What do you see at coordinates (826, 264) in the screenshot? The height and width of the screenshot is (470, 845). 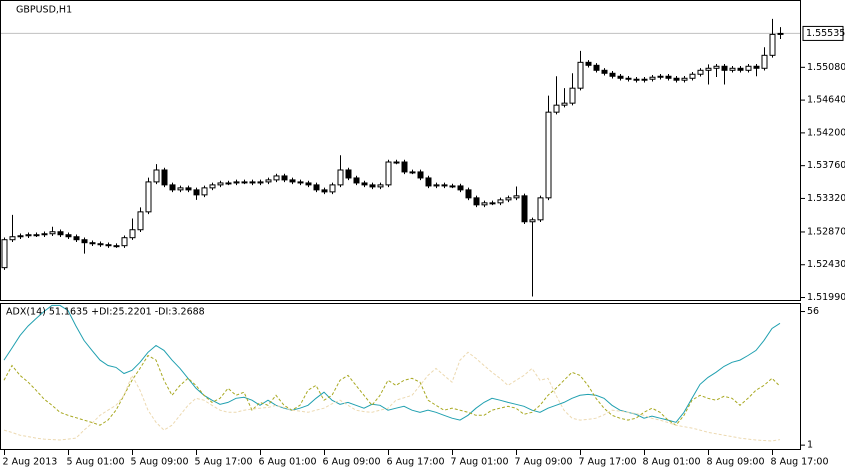 I see `y-tick-label: 1.52430` at bounding box center [826, 264].